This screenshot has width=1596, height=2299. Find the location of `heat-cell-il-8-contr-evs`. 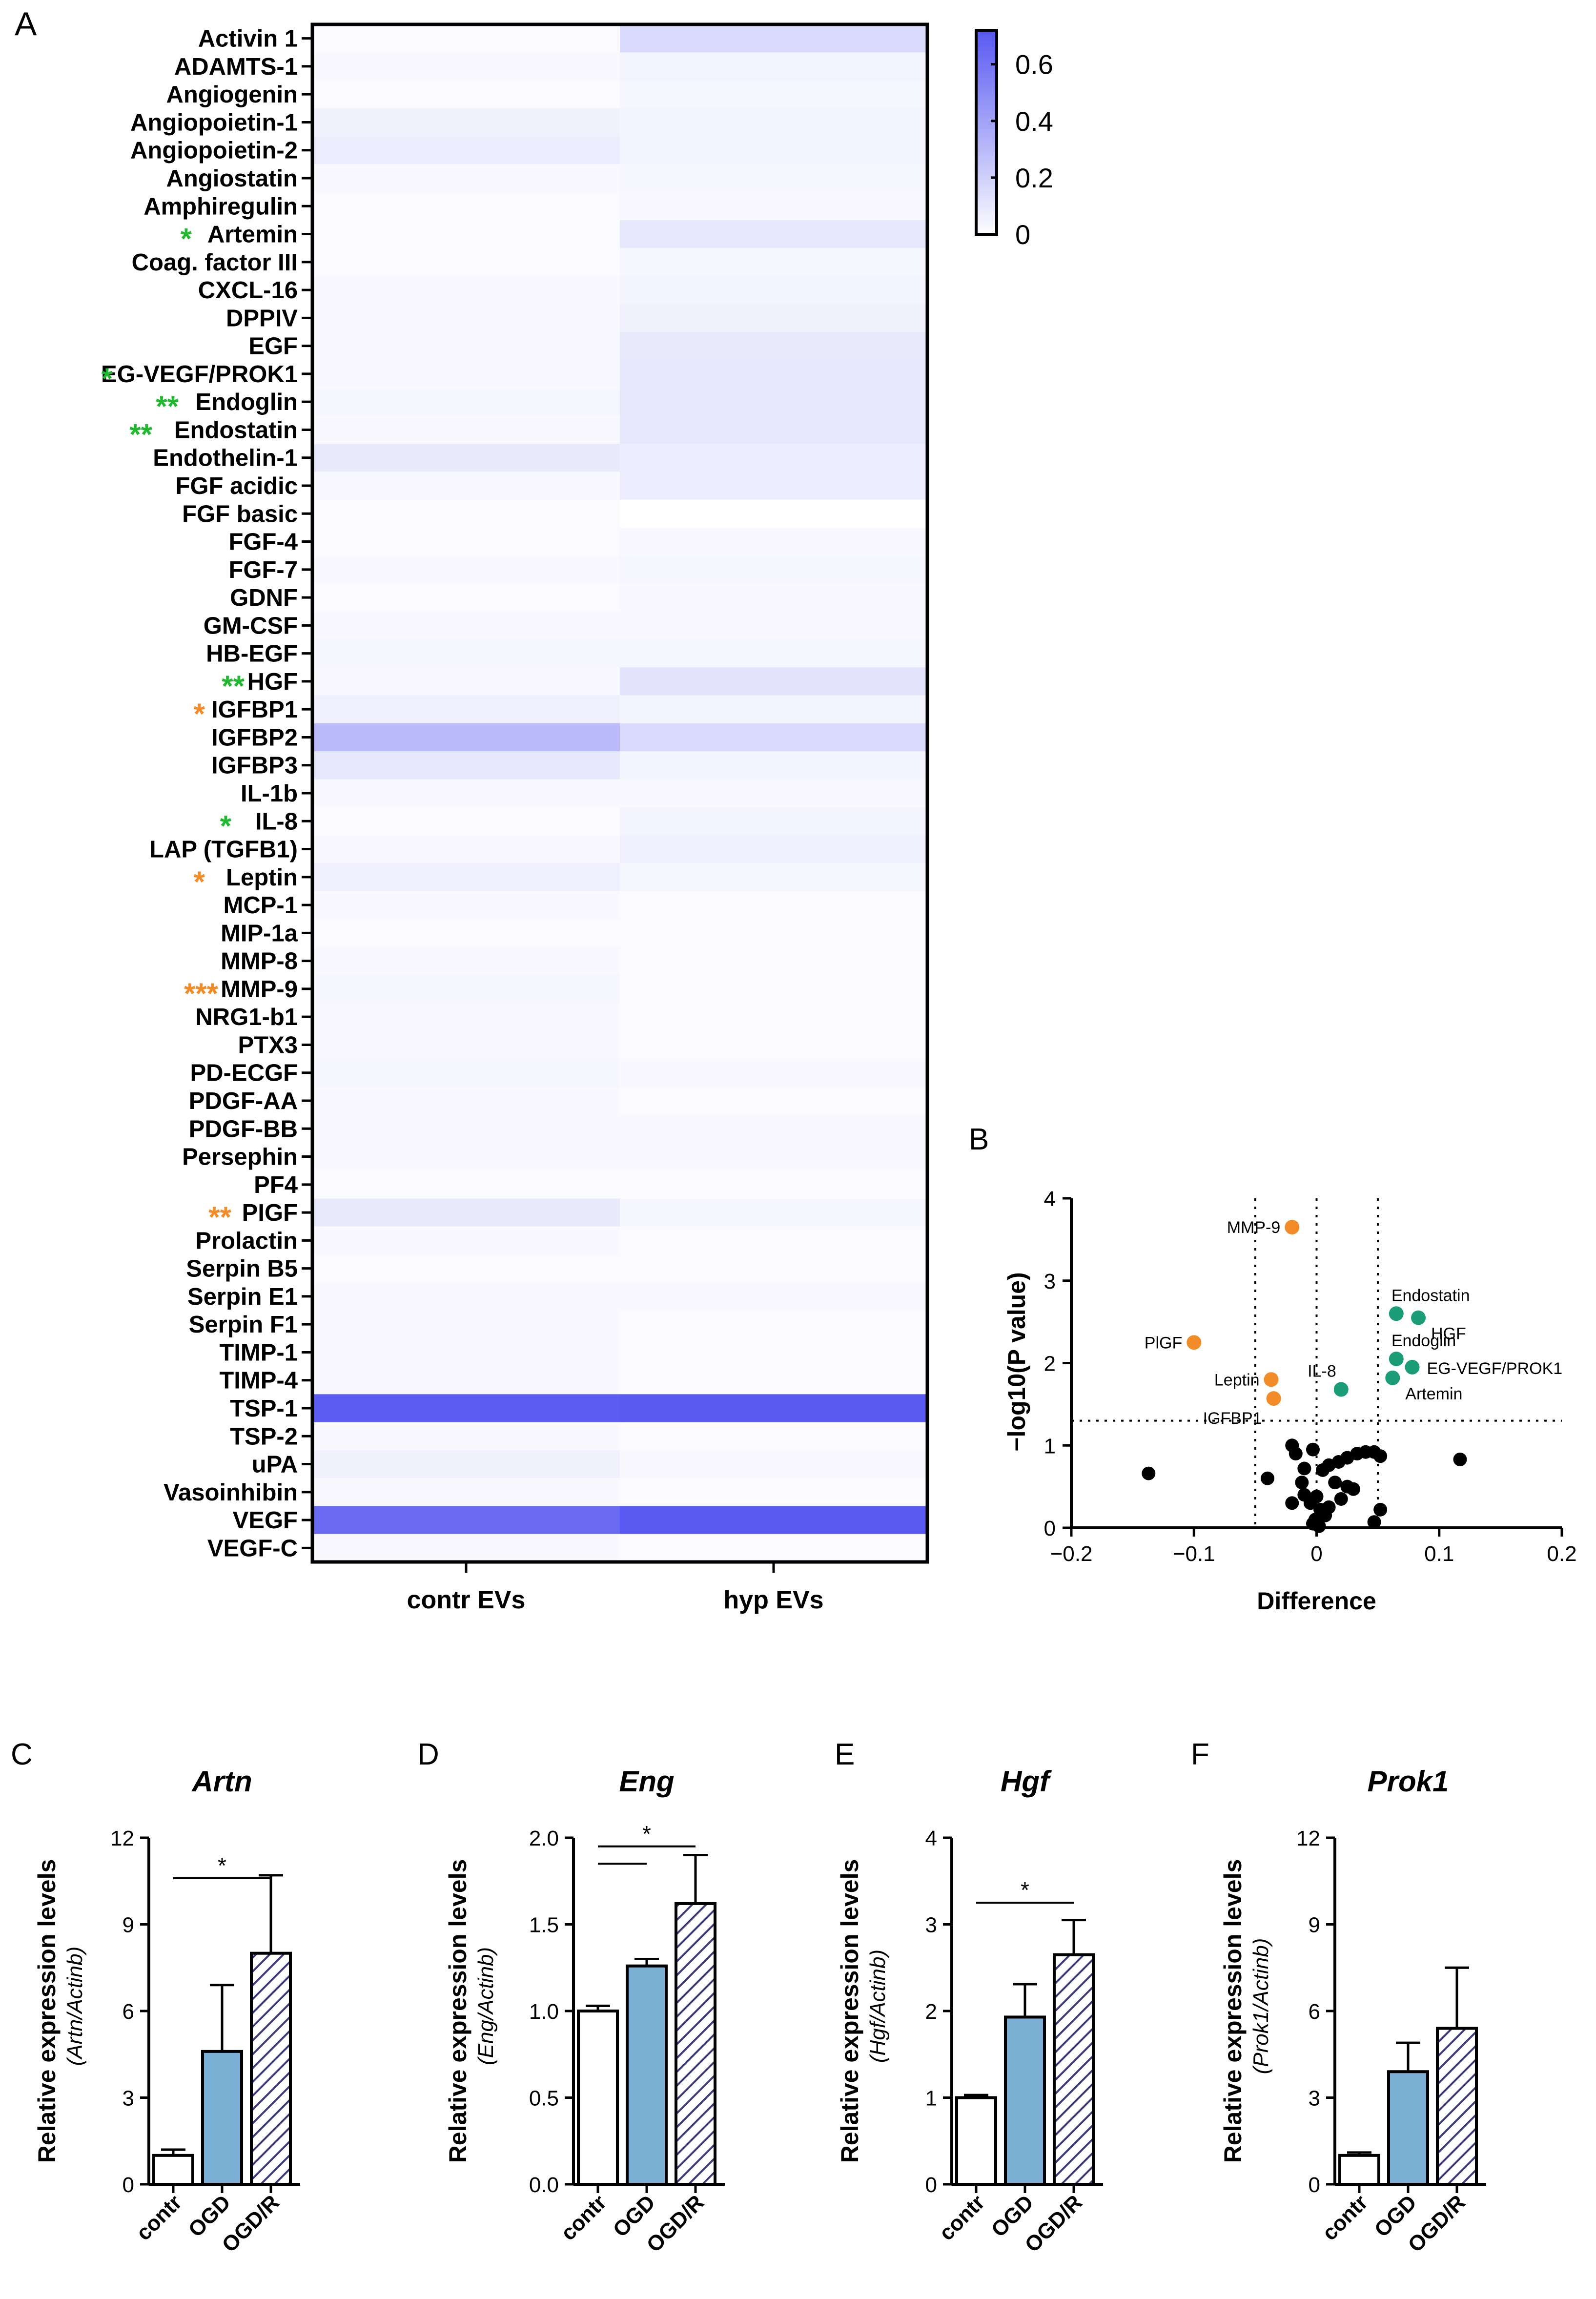

heat-cell-il-8-contr-evs is located at coordinates (466, 821).